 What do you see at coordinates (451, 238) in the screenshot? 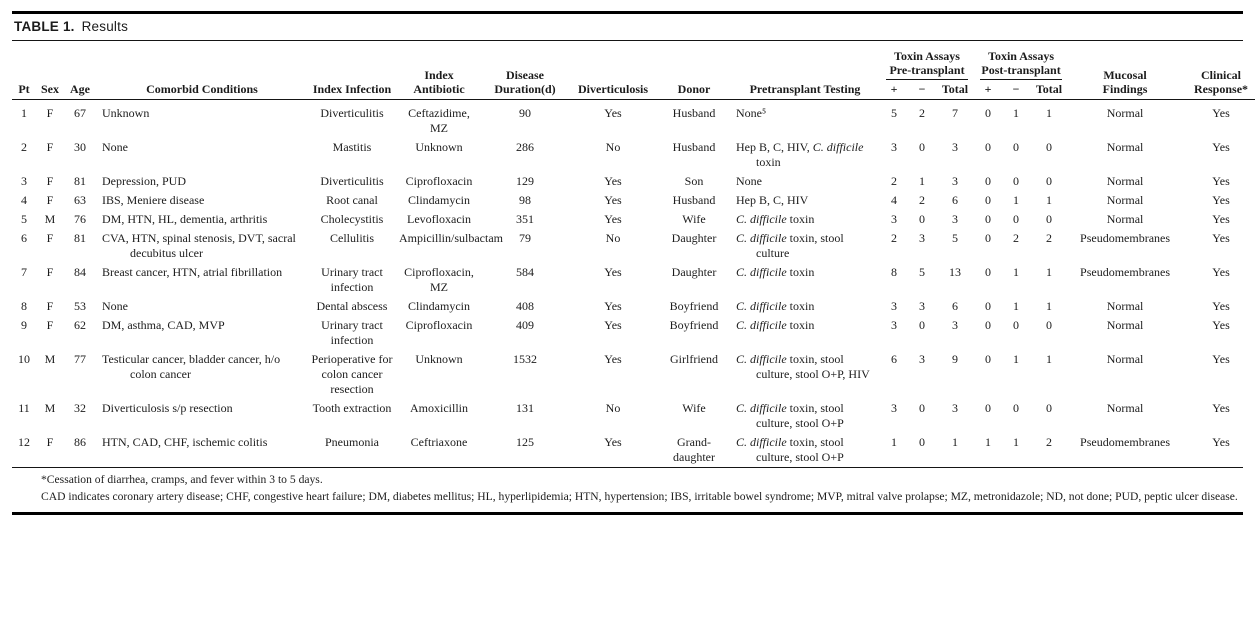
I see `cell-index-antibiotic: Ampicillin/sulbactam` at bounding box center [451, 238].